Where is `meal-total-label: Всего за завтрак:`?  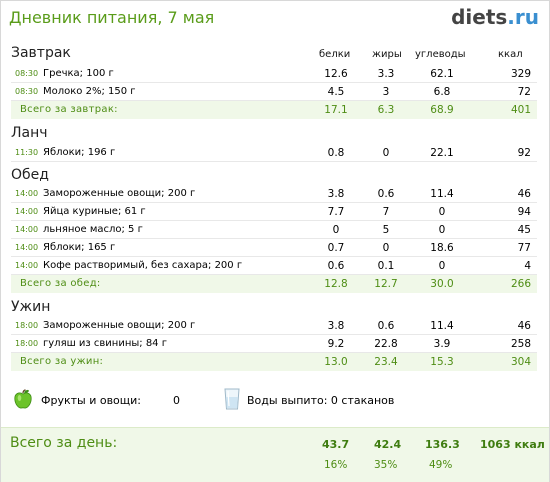
meal-total-label: Всего за завтрак: is located at coordinates (69, 109).